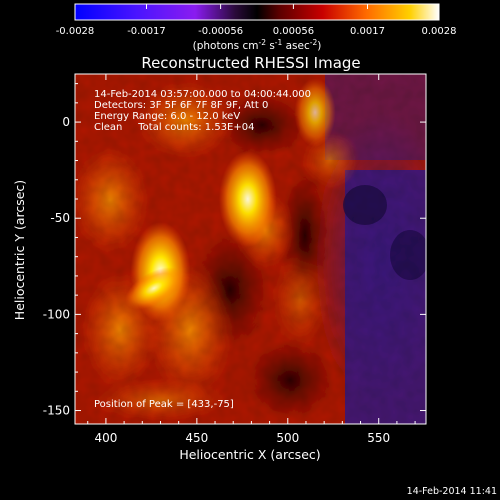  What do you see at coordinates (250, 63) in the screenshot?
I see `chart-title: Reconstructed RHESSI Image` at bounding box center [250, 63].